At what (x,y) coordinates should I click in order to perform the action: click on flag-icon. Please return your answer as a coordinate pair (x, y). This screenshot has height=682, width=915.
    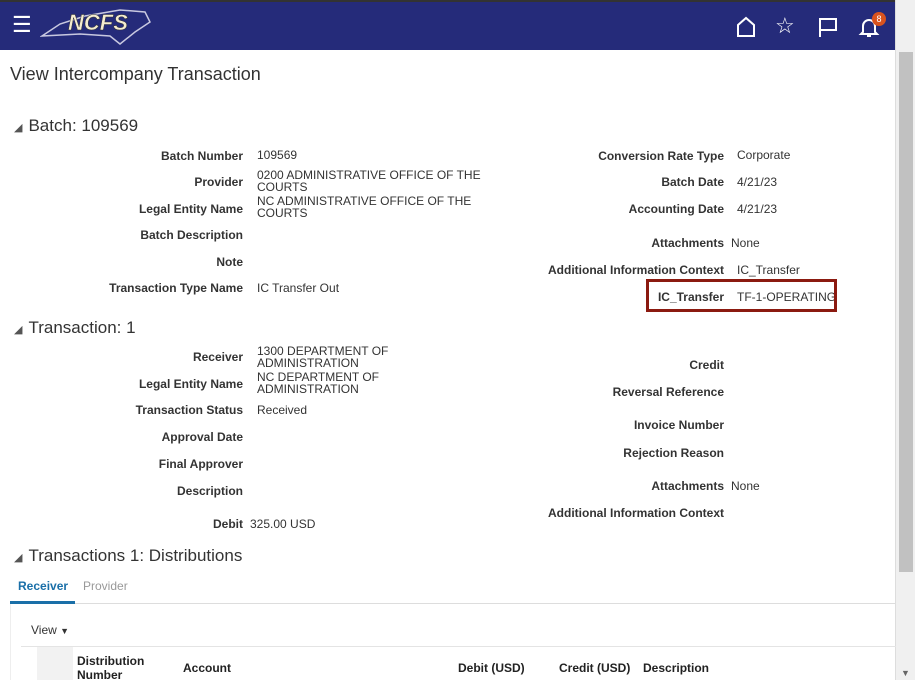
    Looking at the image, I should click on (828, 27).